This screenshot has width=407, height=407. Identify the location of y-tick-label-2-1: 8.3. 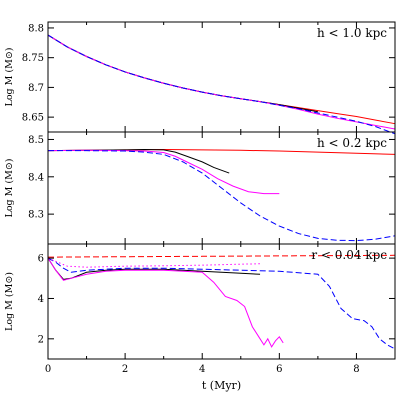
(36, 215).